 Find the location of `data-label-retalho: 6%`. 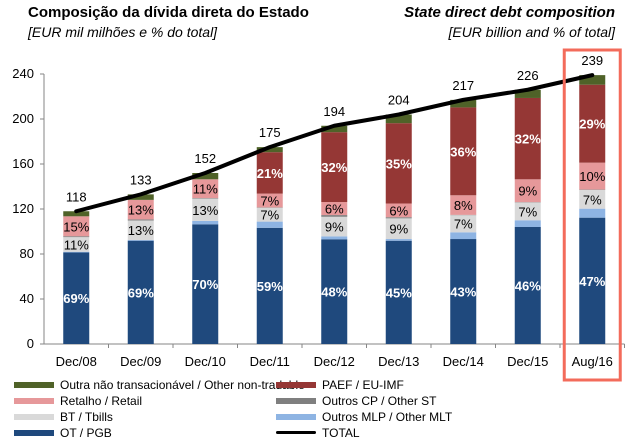

data-label-retalho: 6% is located at coordinates (334, 209).